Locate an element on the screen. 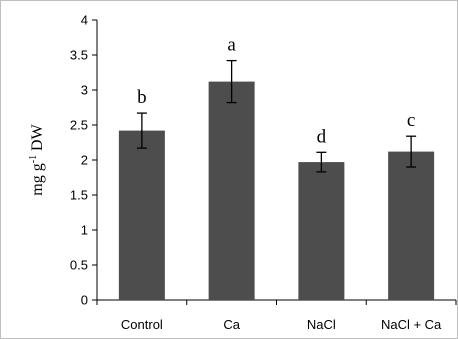  y-tick-label: 2 is located at coordinates (84, 160).